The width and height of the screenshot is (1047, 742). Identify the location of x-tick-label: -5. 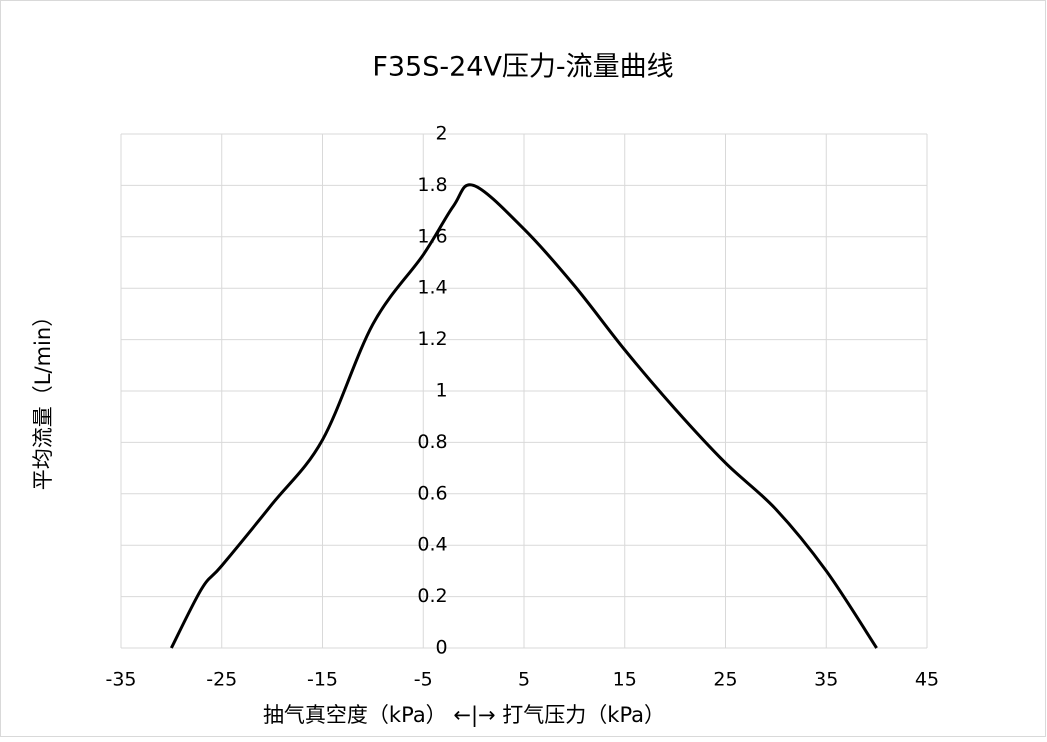
(423, 680).